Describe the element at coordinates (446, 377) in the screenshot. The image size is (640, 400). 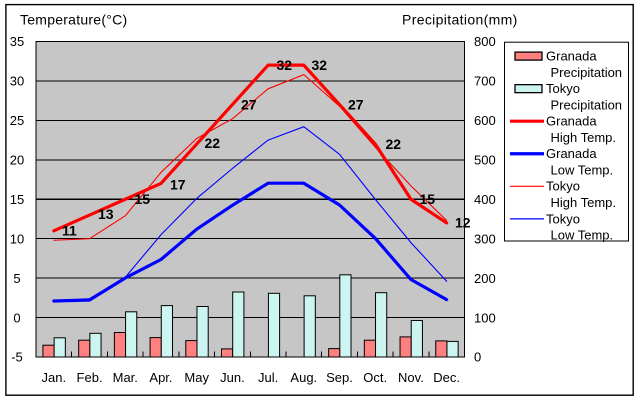
I see `svg-text: Dec.` at that location.